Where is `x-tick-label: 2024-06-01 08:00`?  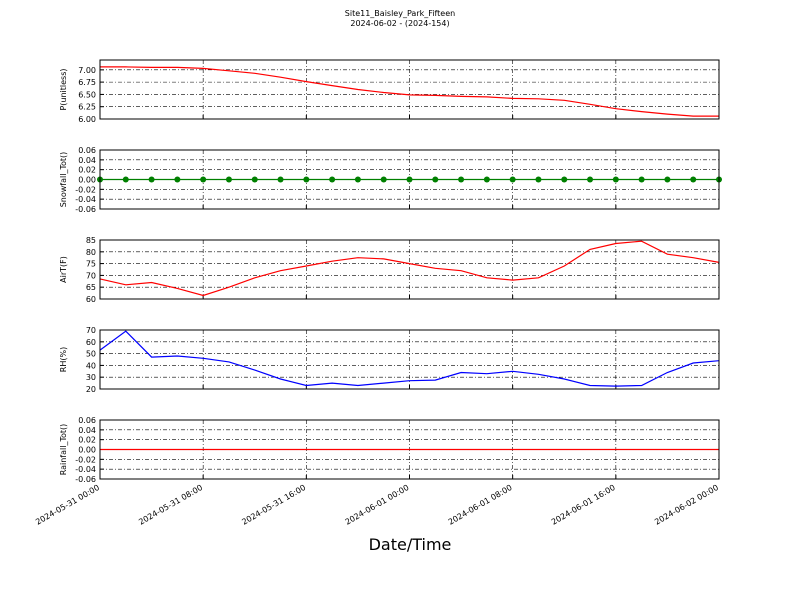
x-tick-label: 2024-06-01 08:00 is located at coordinates (480, 505).